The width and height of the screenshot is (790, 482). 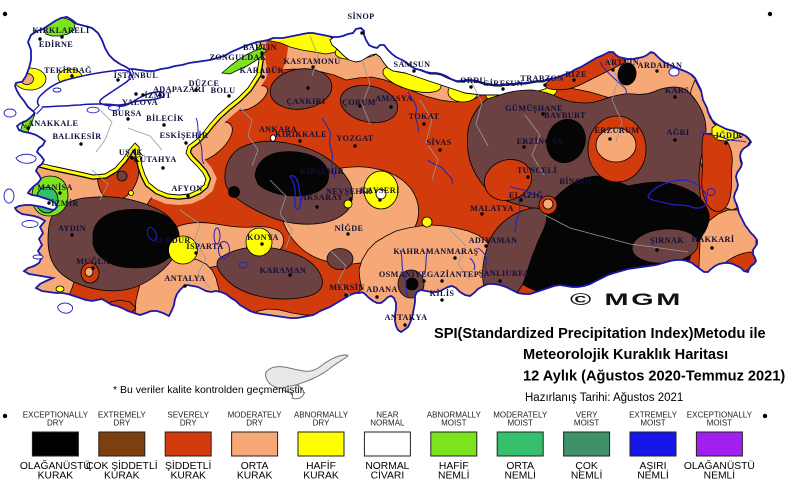 What do you see at coordinates (403, 274) in the screenshot?
I see `svg-text: OSMANİYE` at bounding box center [403, 274].